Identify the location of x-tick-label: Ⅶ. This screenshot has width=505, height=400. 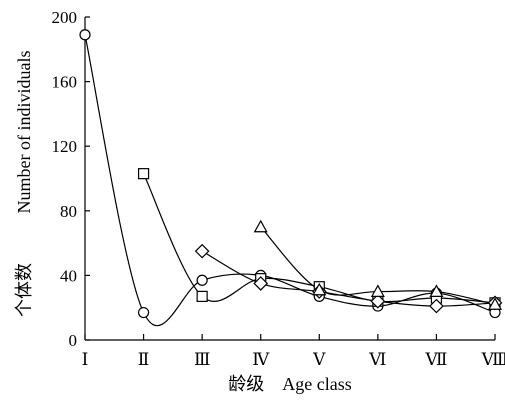
(435, 359).